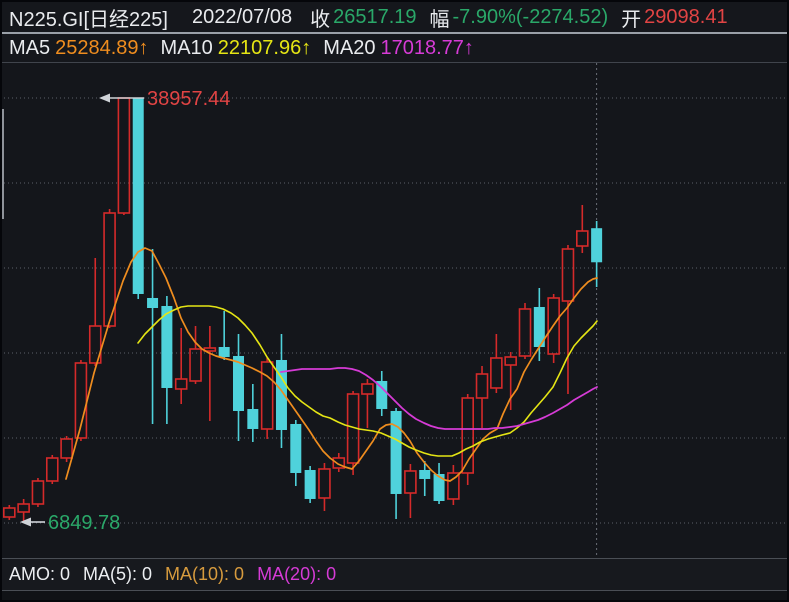 The width and height of the screenshot is (789, 602). Describe the element at coordinates (427, 47) in the screenshot. I see `ma20-value: 17018.77↑` at that location.